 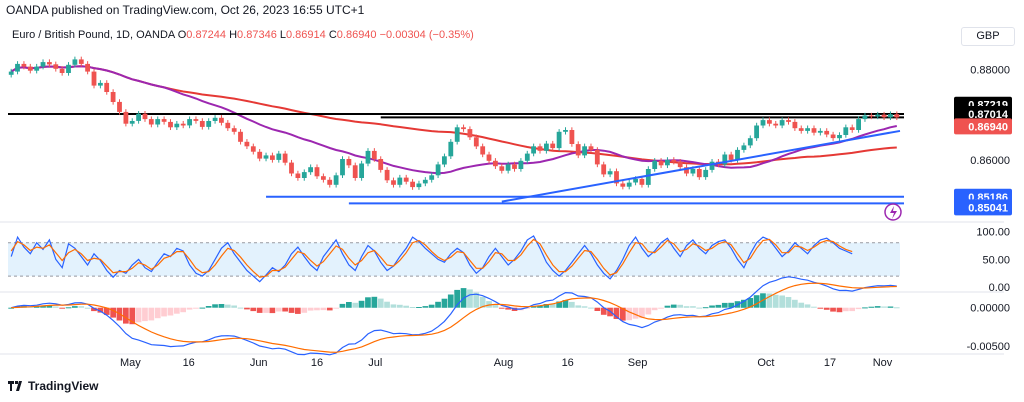 I want to click on x-tick-label: Aug, so click(x=504, y=363).